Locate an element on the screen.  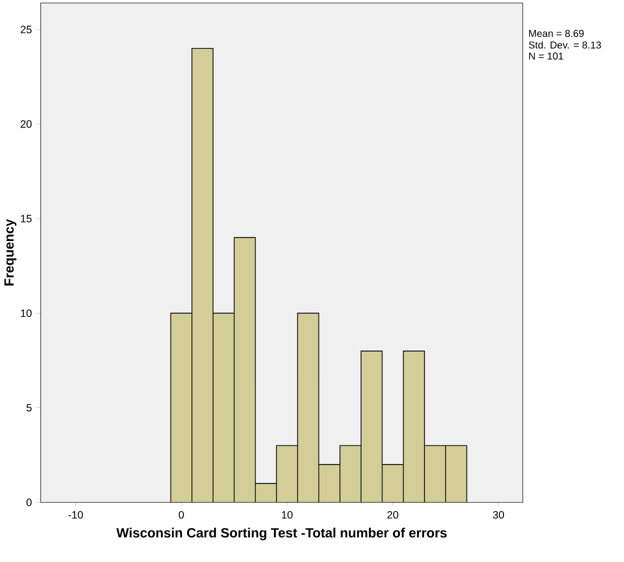
text: Mean = 8.69 is located at coordinates (556, 33).